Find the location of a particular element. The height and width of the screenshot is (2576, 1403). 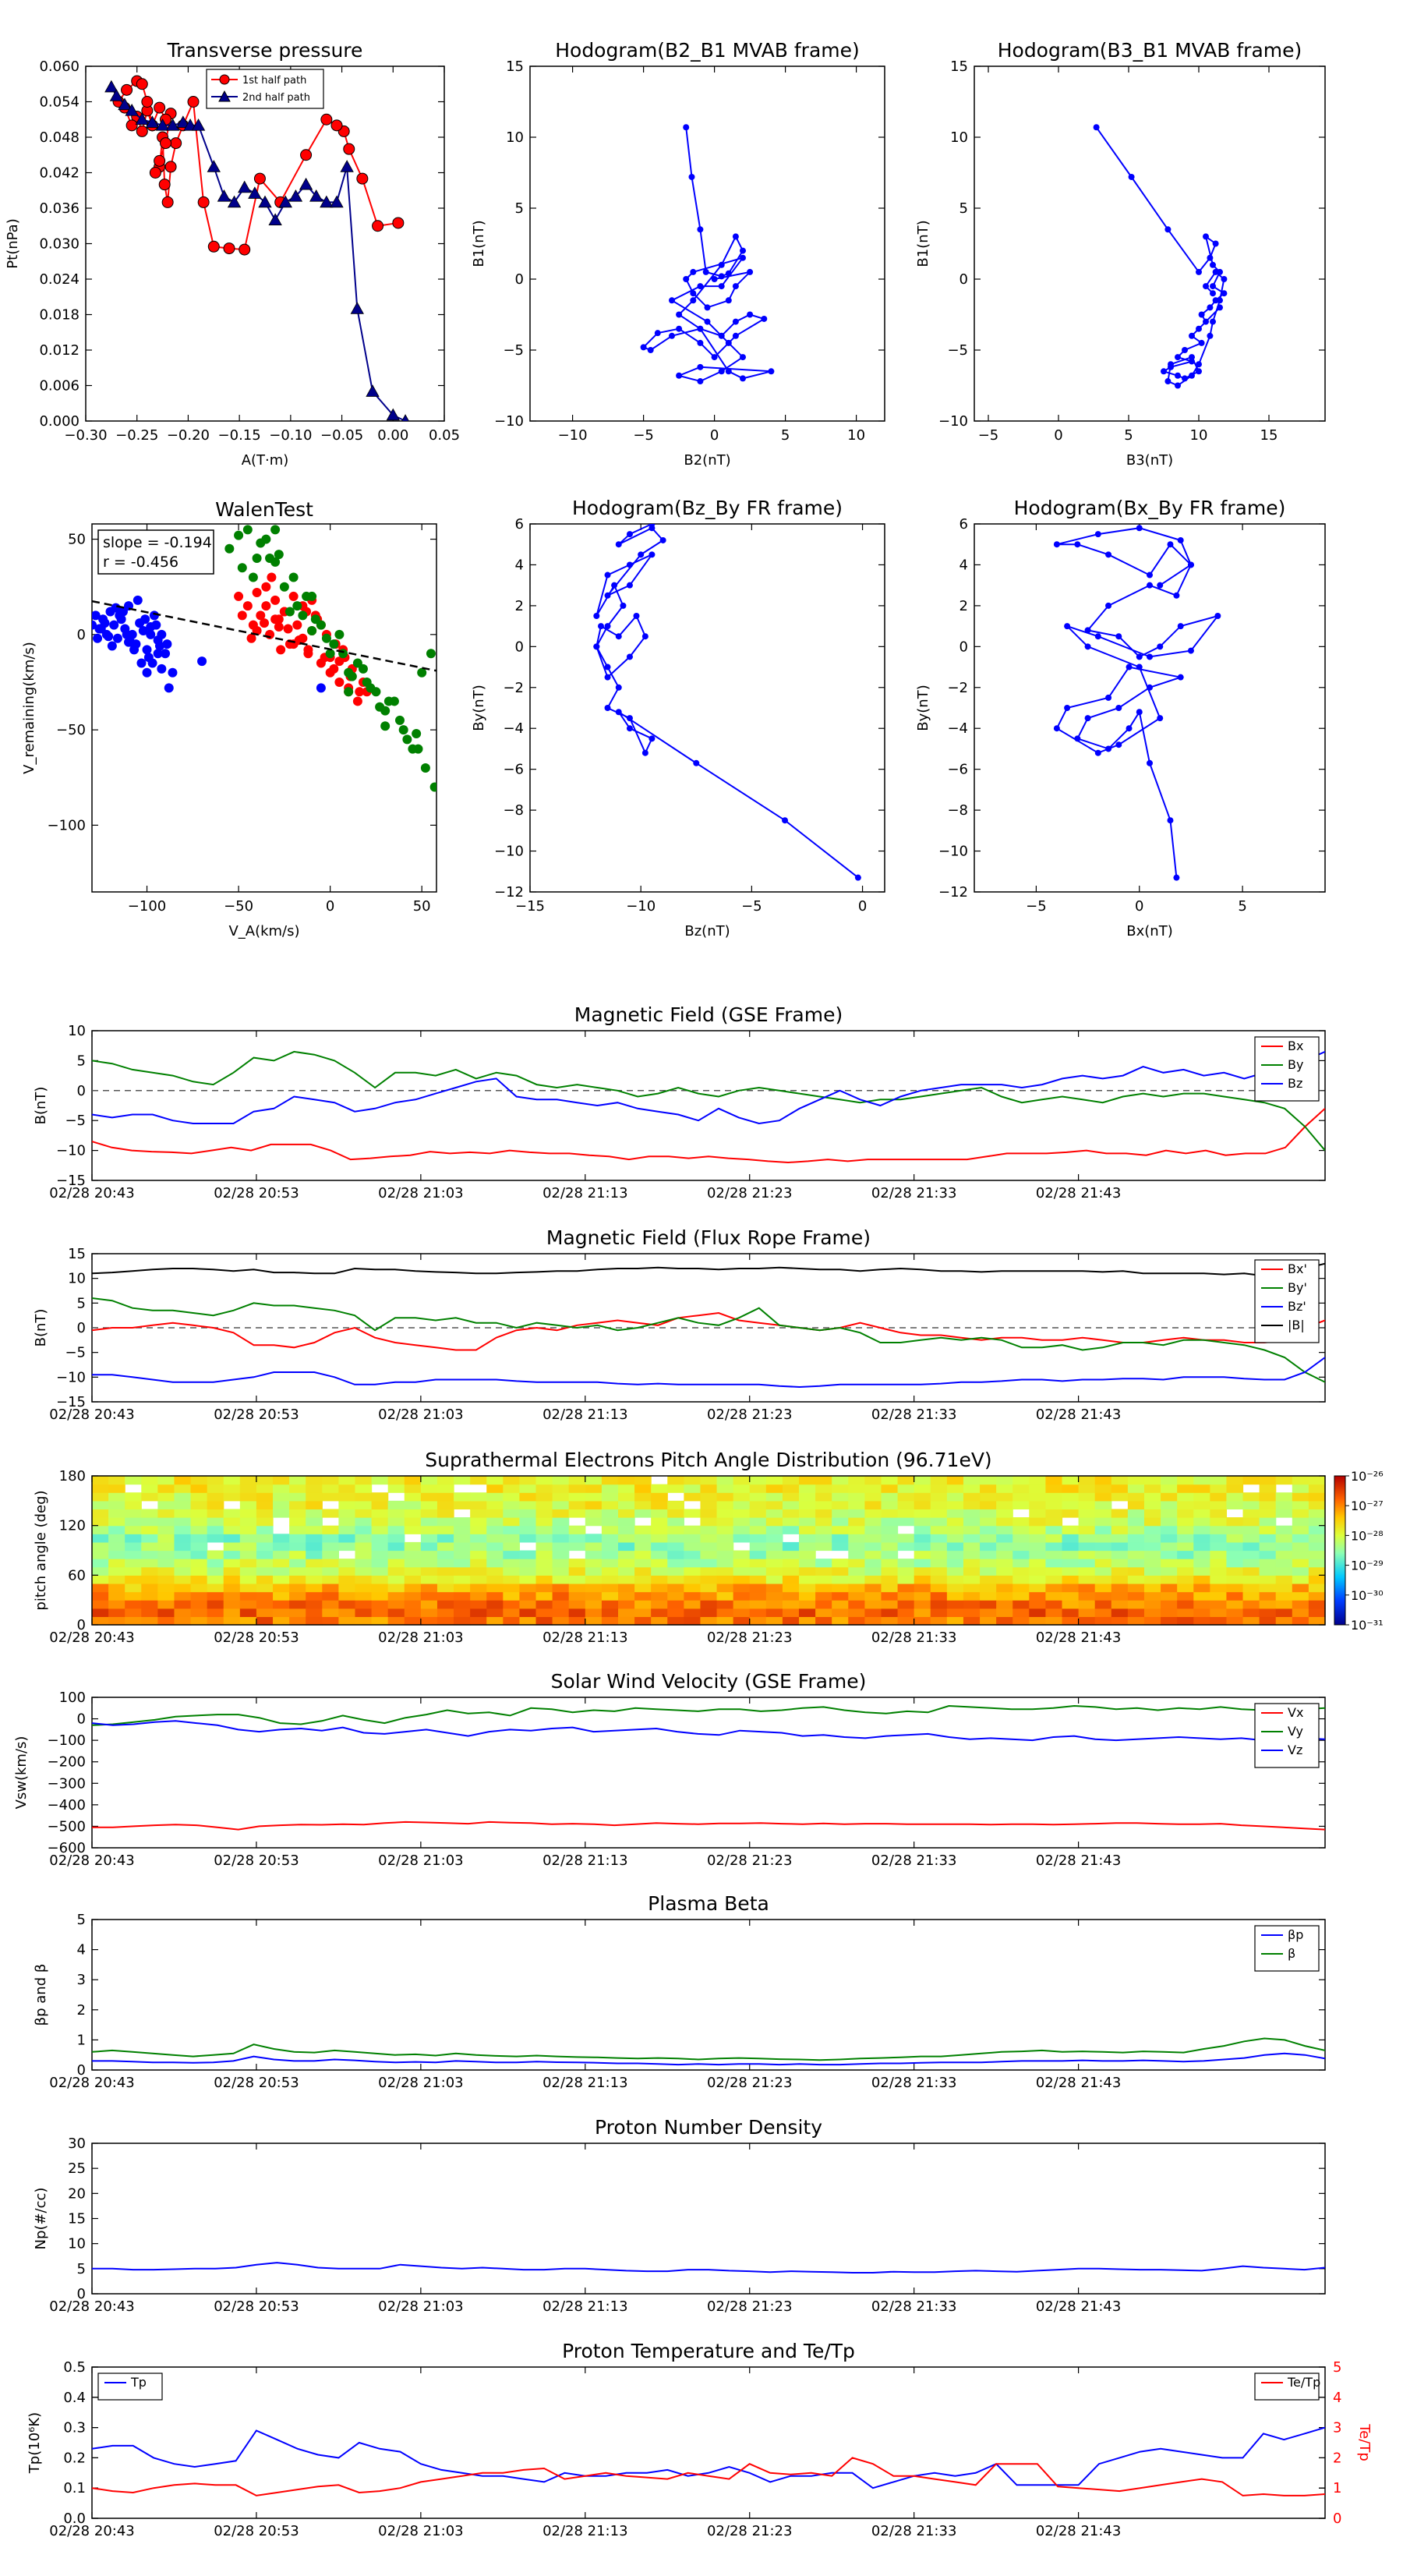

plot-frame is located at coordinates (708, 1773).